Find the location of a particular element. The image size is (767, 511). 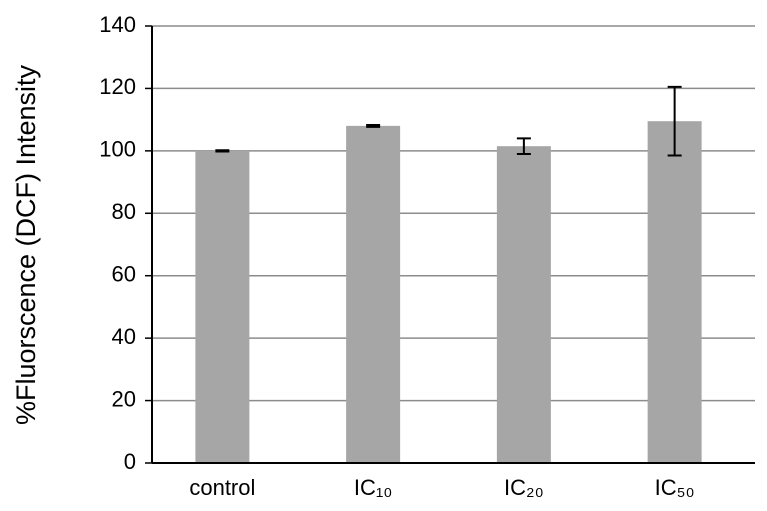

y-tick-label: 100 is located at coordinates (117, 149).